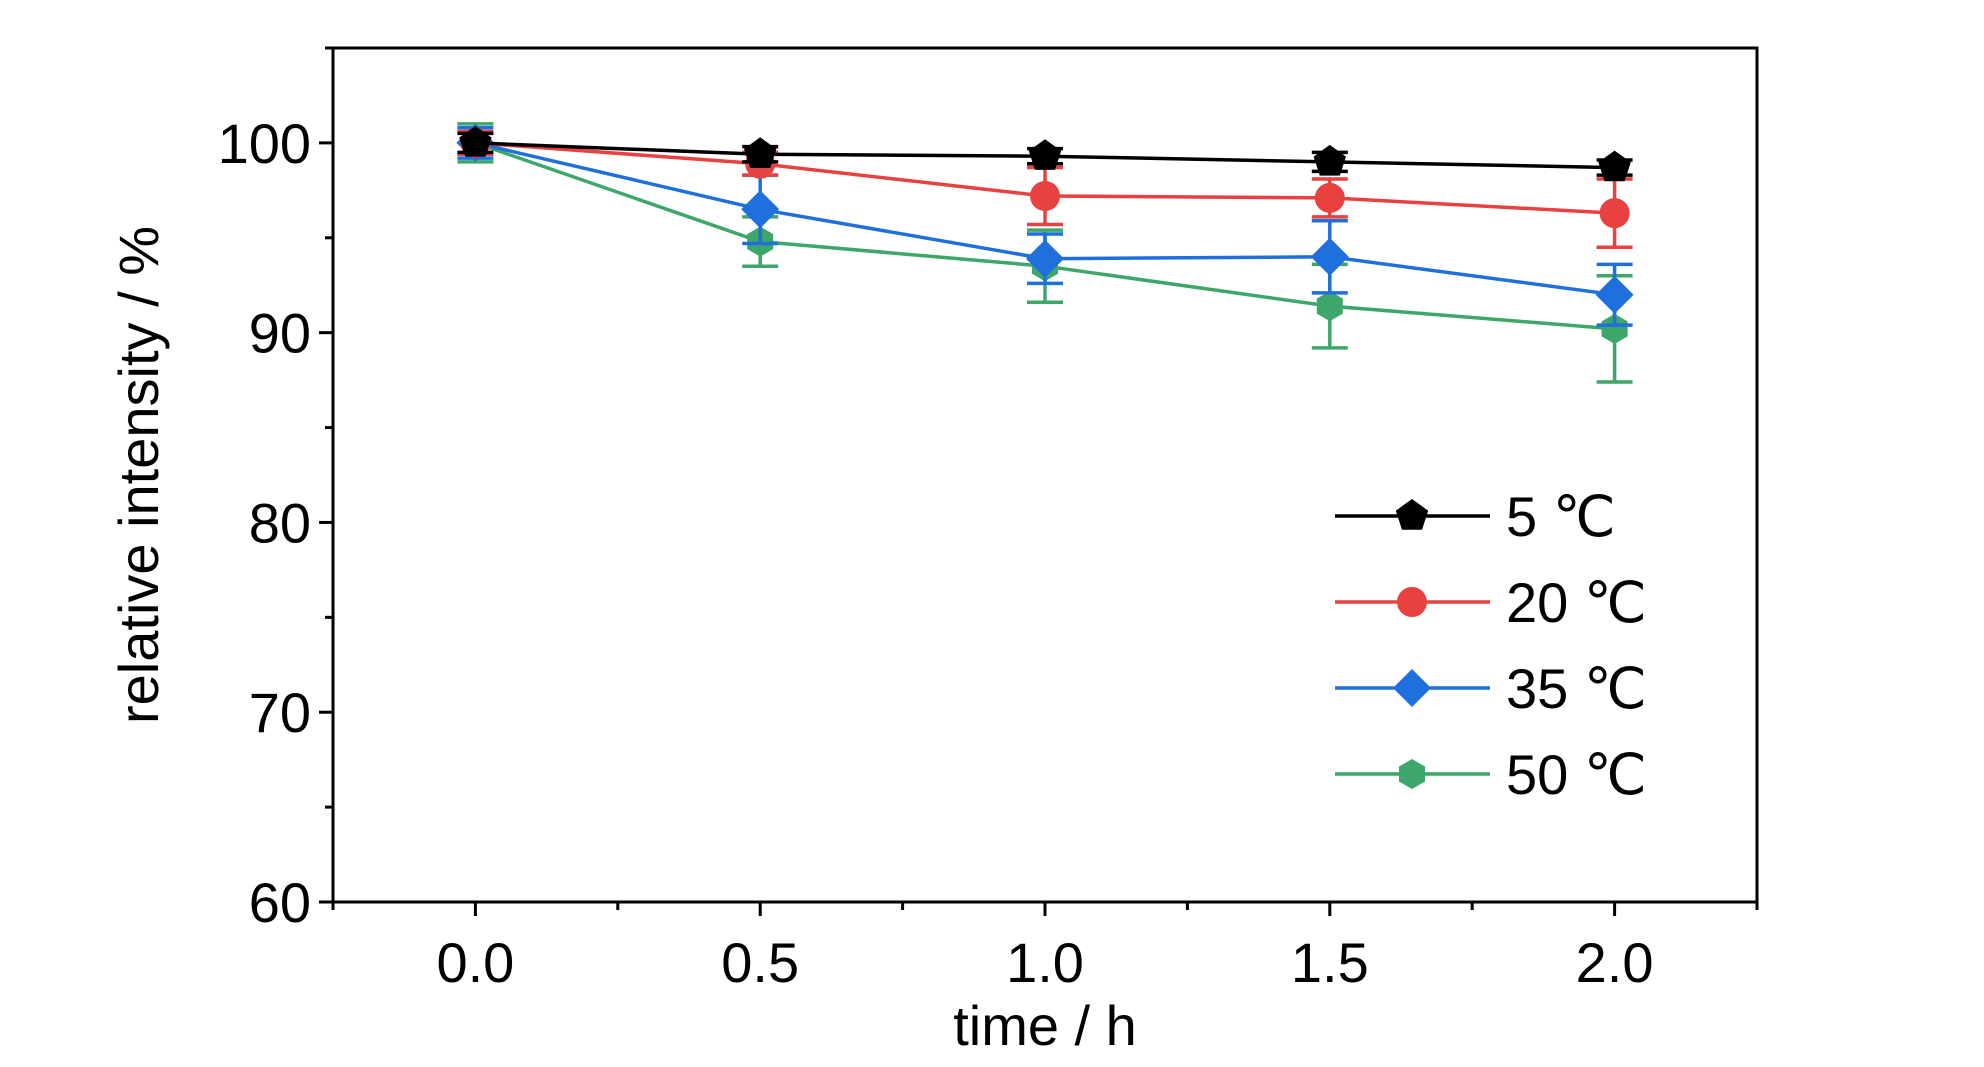 This screenshot has width=1984, height=1067. What do you see at coordinates (1491, 602) in the screenshot?
I see `legend-item: 20 ℃` at bounding box center [1491, 602].